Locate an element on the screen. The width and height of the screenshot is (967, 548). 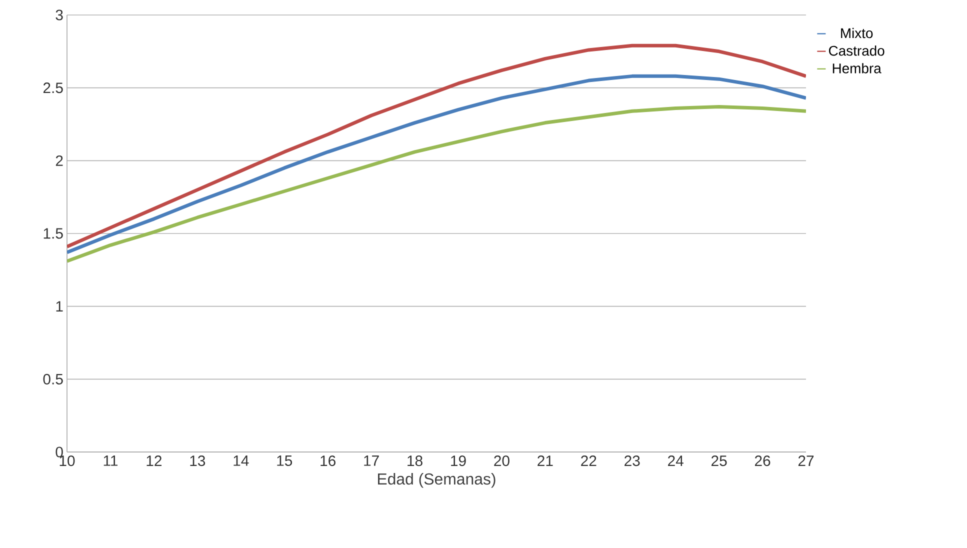
y-tick-label: 0.5 is located at coordinates (53, 379).